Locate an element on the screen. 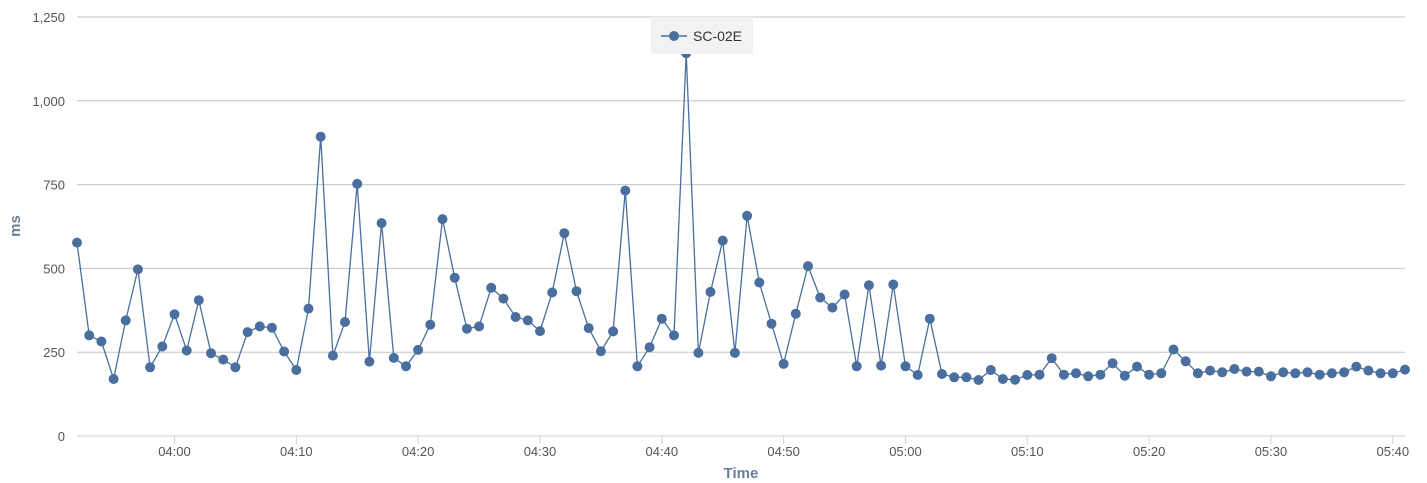 The height and width of the screenshot is (483, 1427). legend: SC-02E is located at coordinates (702, 35).